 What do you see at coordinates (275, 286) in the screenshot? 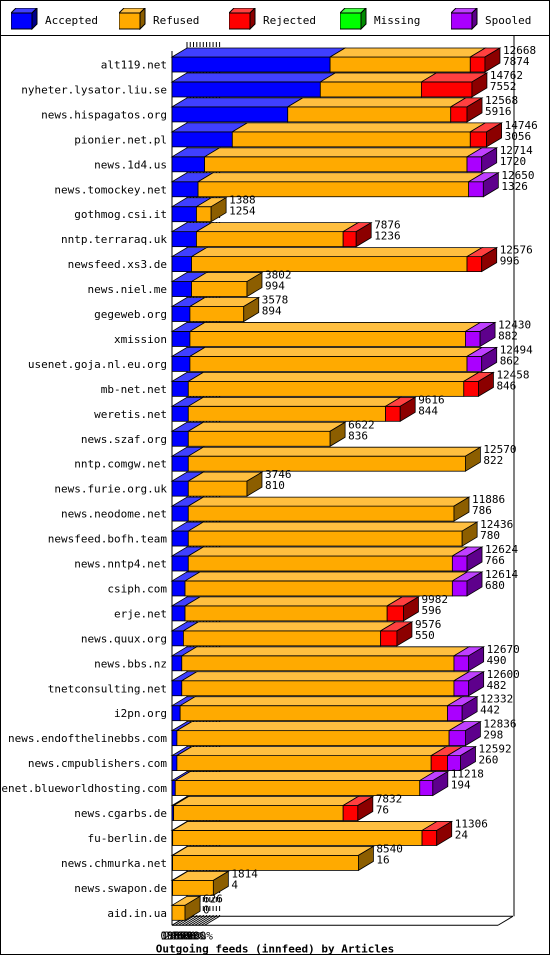
I see `value-accepted: 994` at bounding box center [275, 286].